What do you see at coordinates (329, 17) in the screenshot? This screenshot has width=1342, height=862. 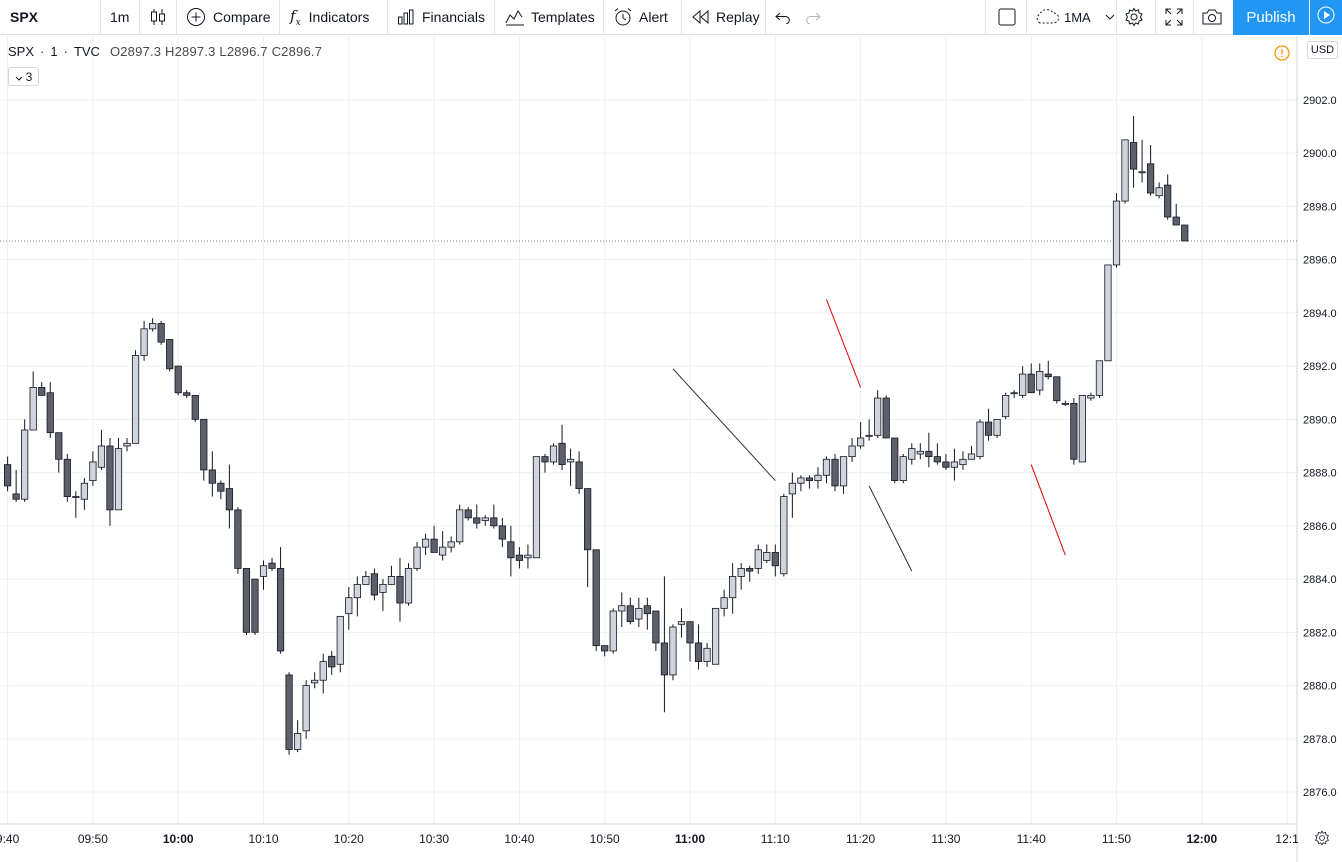 I see `indicators-button: fx Indicators` at bounding box center [329, 17].